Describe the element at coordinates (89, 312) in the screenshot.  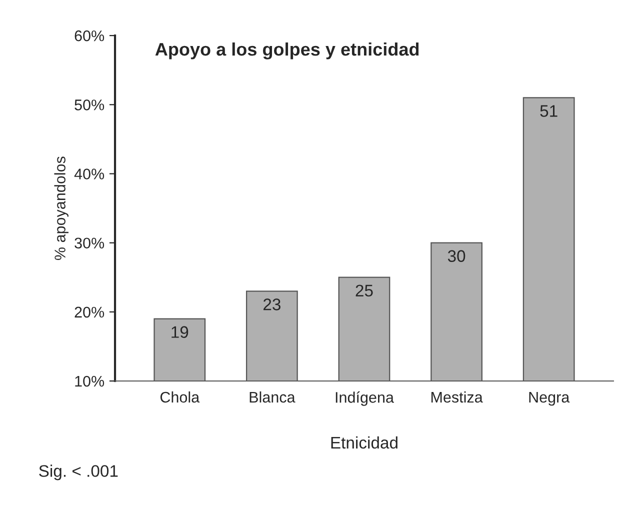
I see `y-tick-label: 20%` at that location.